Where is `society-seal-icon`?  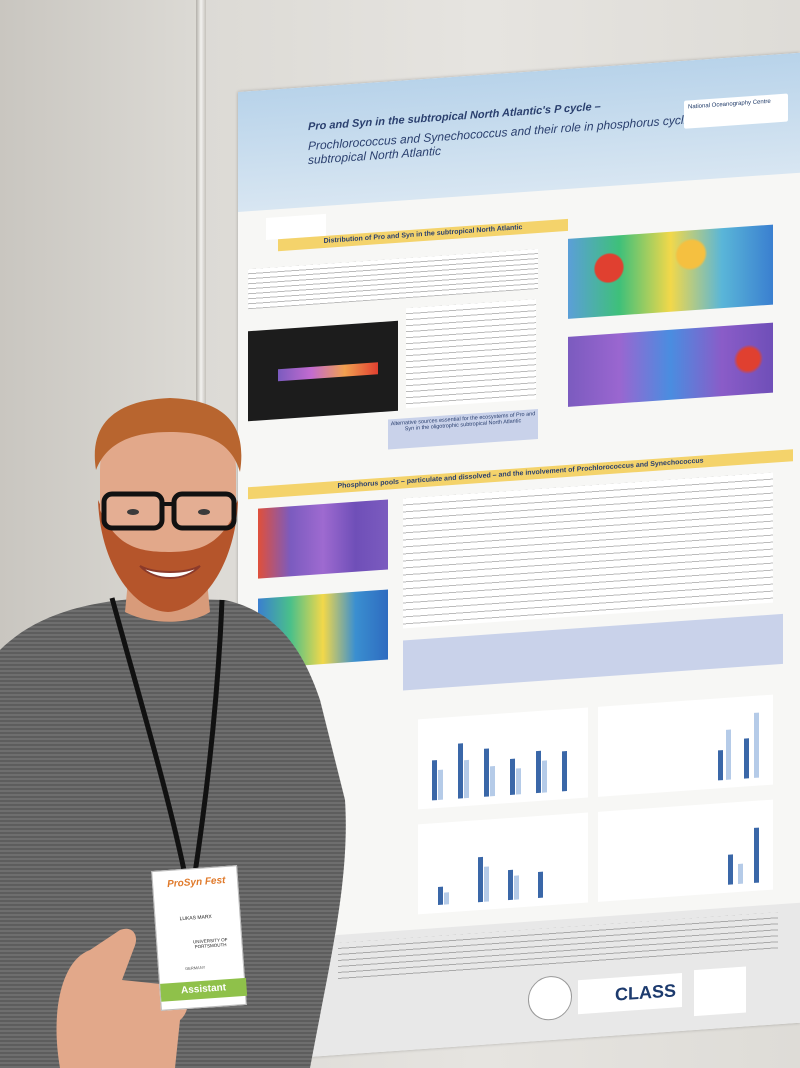 society-seal-icon is located at coordinates (550, 998).